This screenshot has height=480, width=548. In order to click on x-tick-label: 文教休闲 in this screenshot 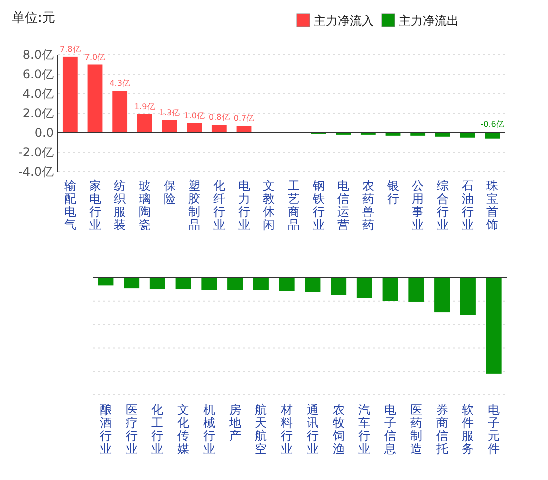, I will do `click(269, 205)`.